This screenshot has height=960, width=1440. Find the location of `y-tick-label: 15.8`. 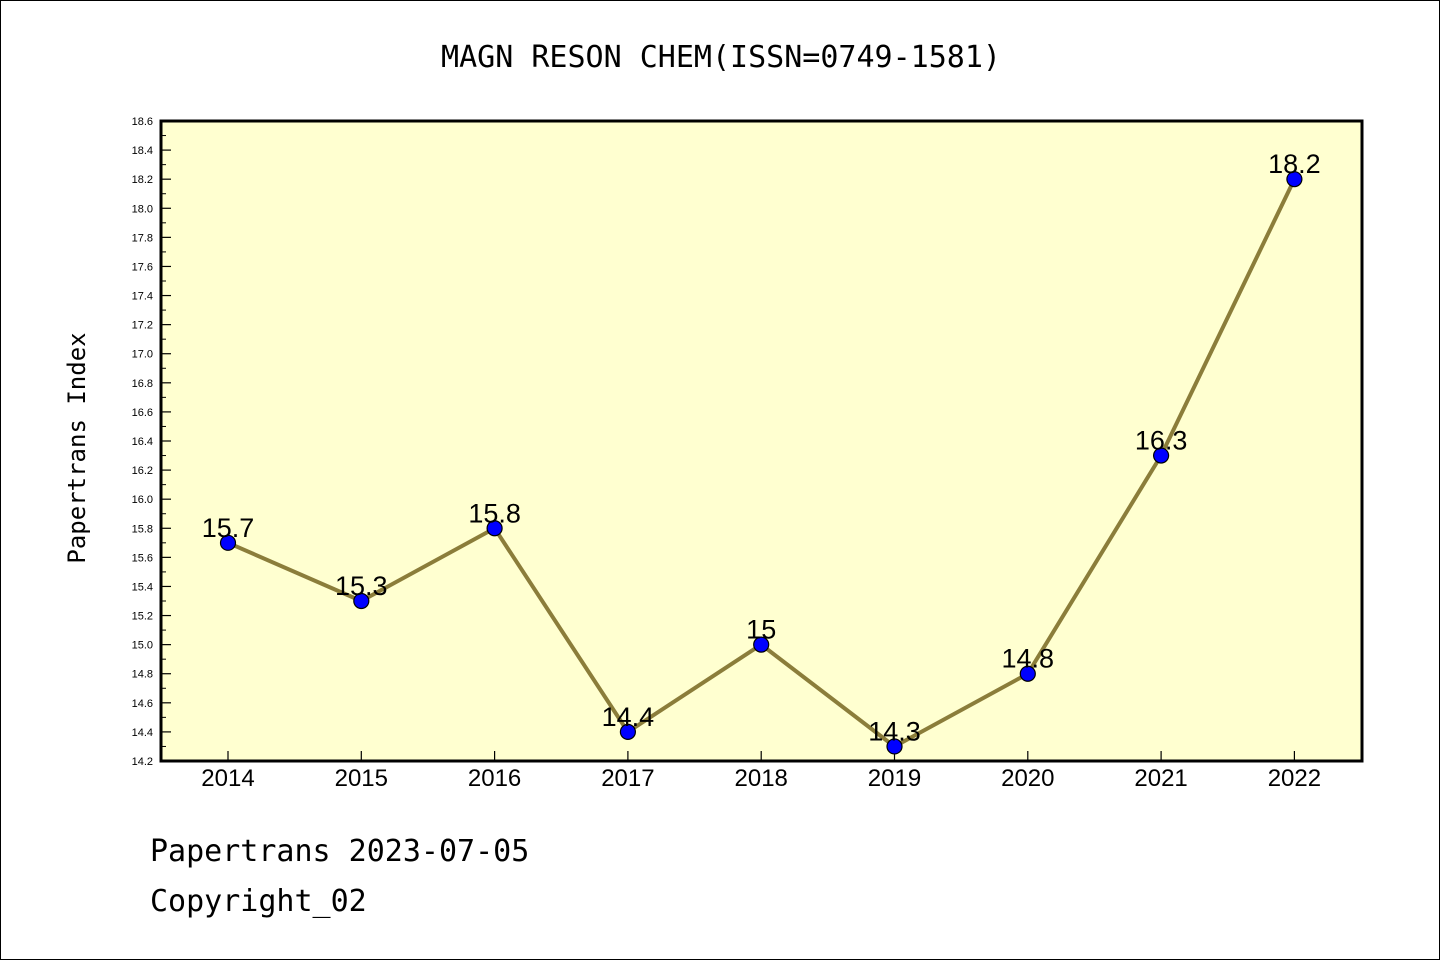

y-tick-label: 15.8 is located at coordinates (142, 529).